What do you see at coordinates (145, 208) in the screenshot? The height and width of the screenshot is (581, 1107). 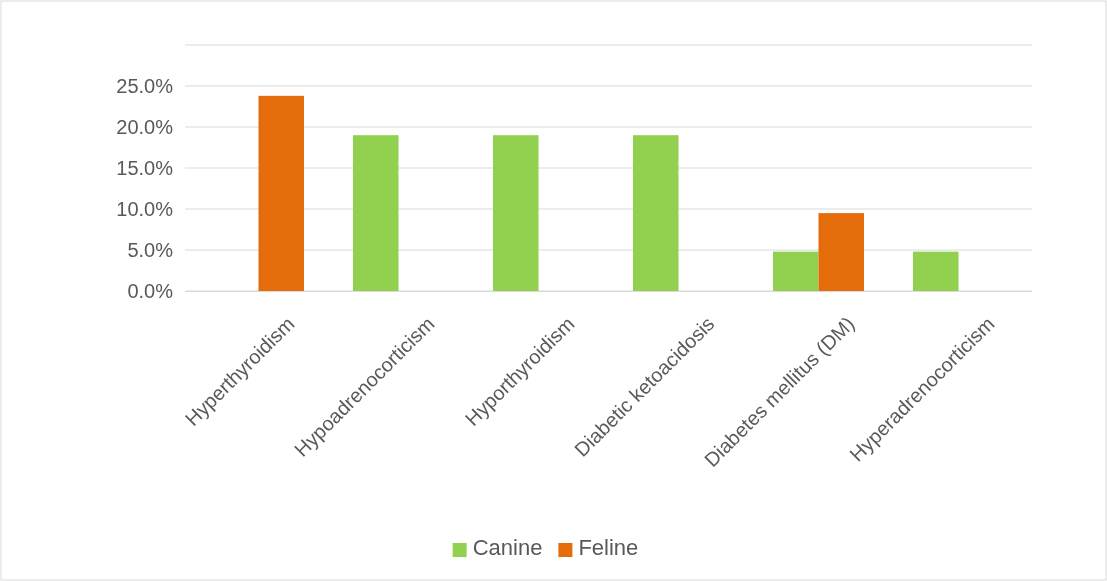 I see `y-tick-label: 10.0%` at bounding box center [145, 208].